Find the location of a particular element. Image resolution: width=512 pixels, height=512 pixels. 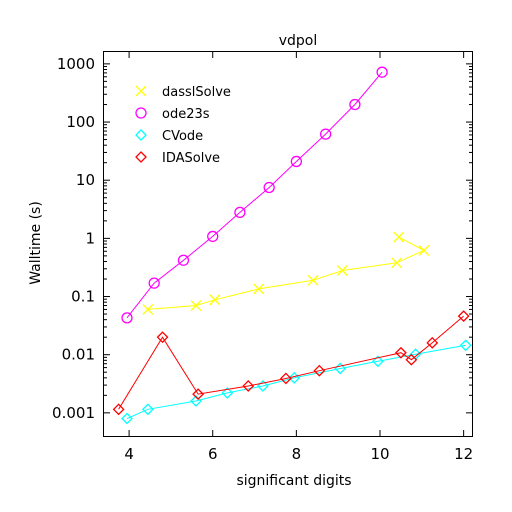

legend-label: IDASolve is located at coordinates (191, 158).